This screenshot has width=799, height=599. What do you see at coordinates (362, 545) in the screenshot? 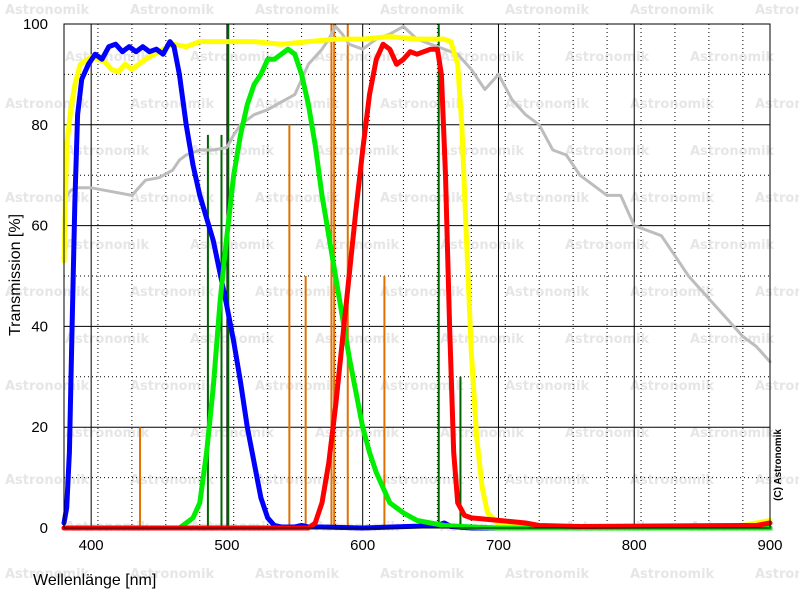
I see `x-tick-label: 600` at bounding box center [362, 545].